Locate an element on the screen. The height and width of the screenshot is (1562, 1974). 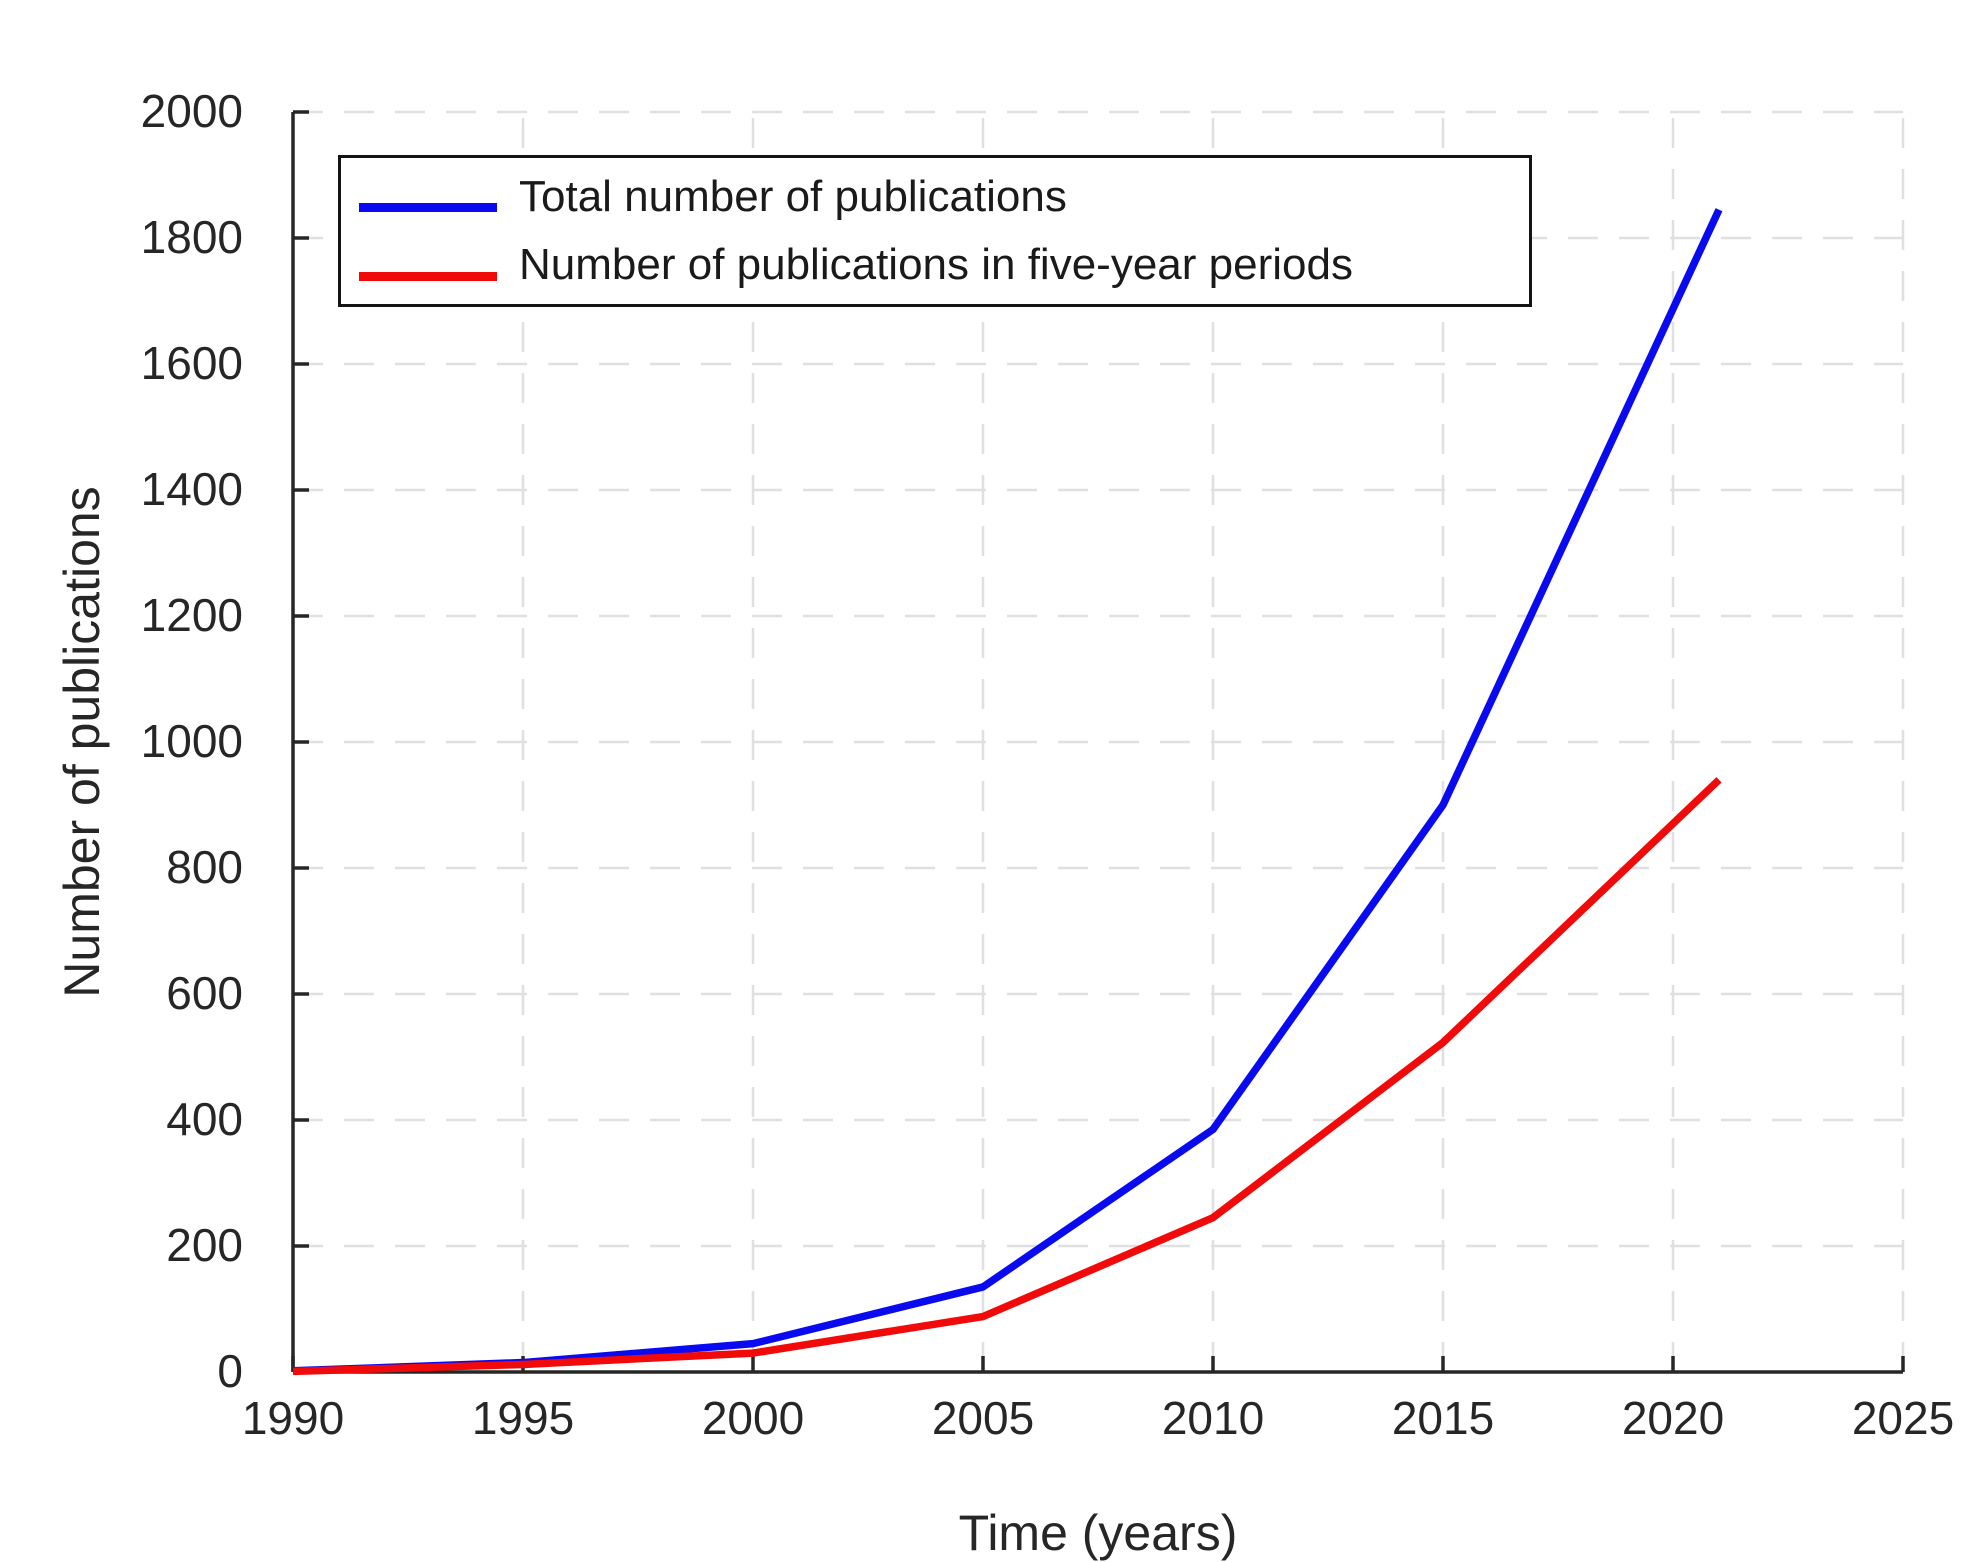
y-tick-label: 800 is located at coordinates (204, 867).